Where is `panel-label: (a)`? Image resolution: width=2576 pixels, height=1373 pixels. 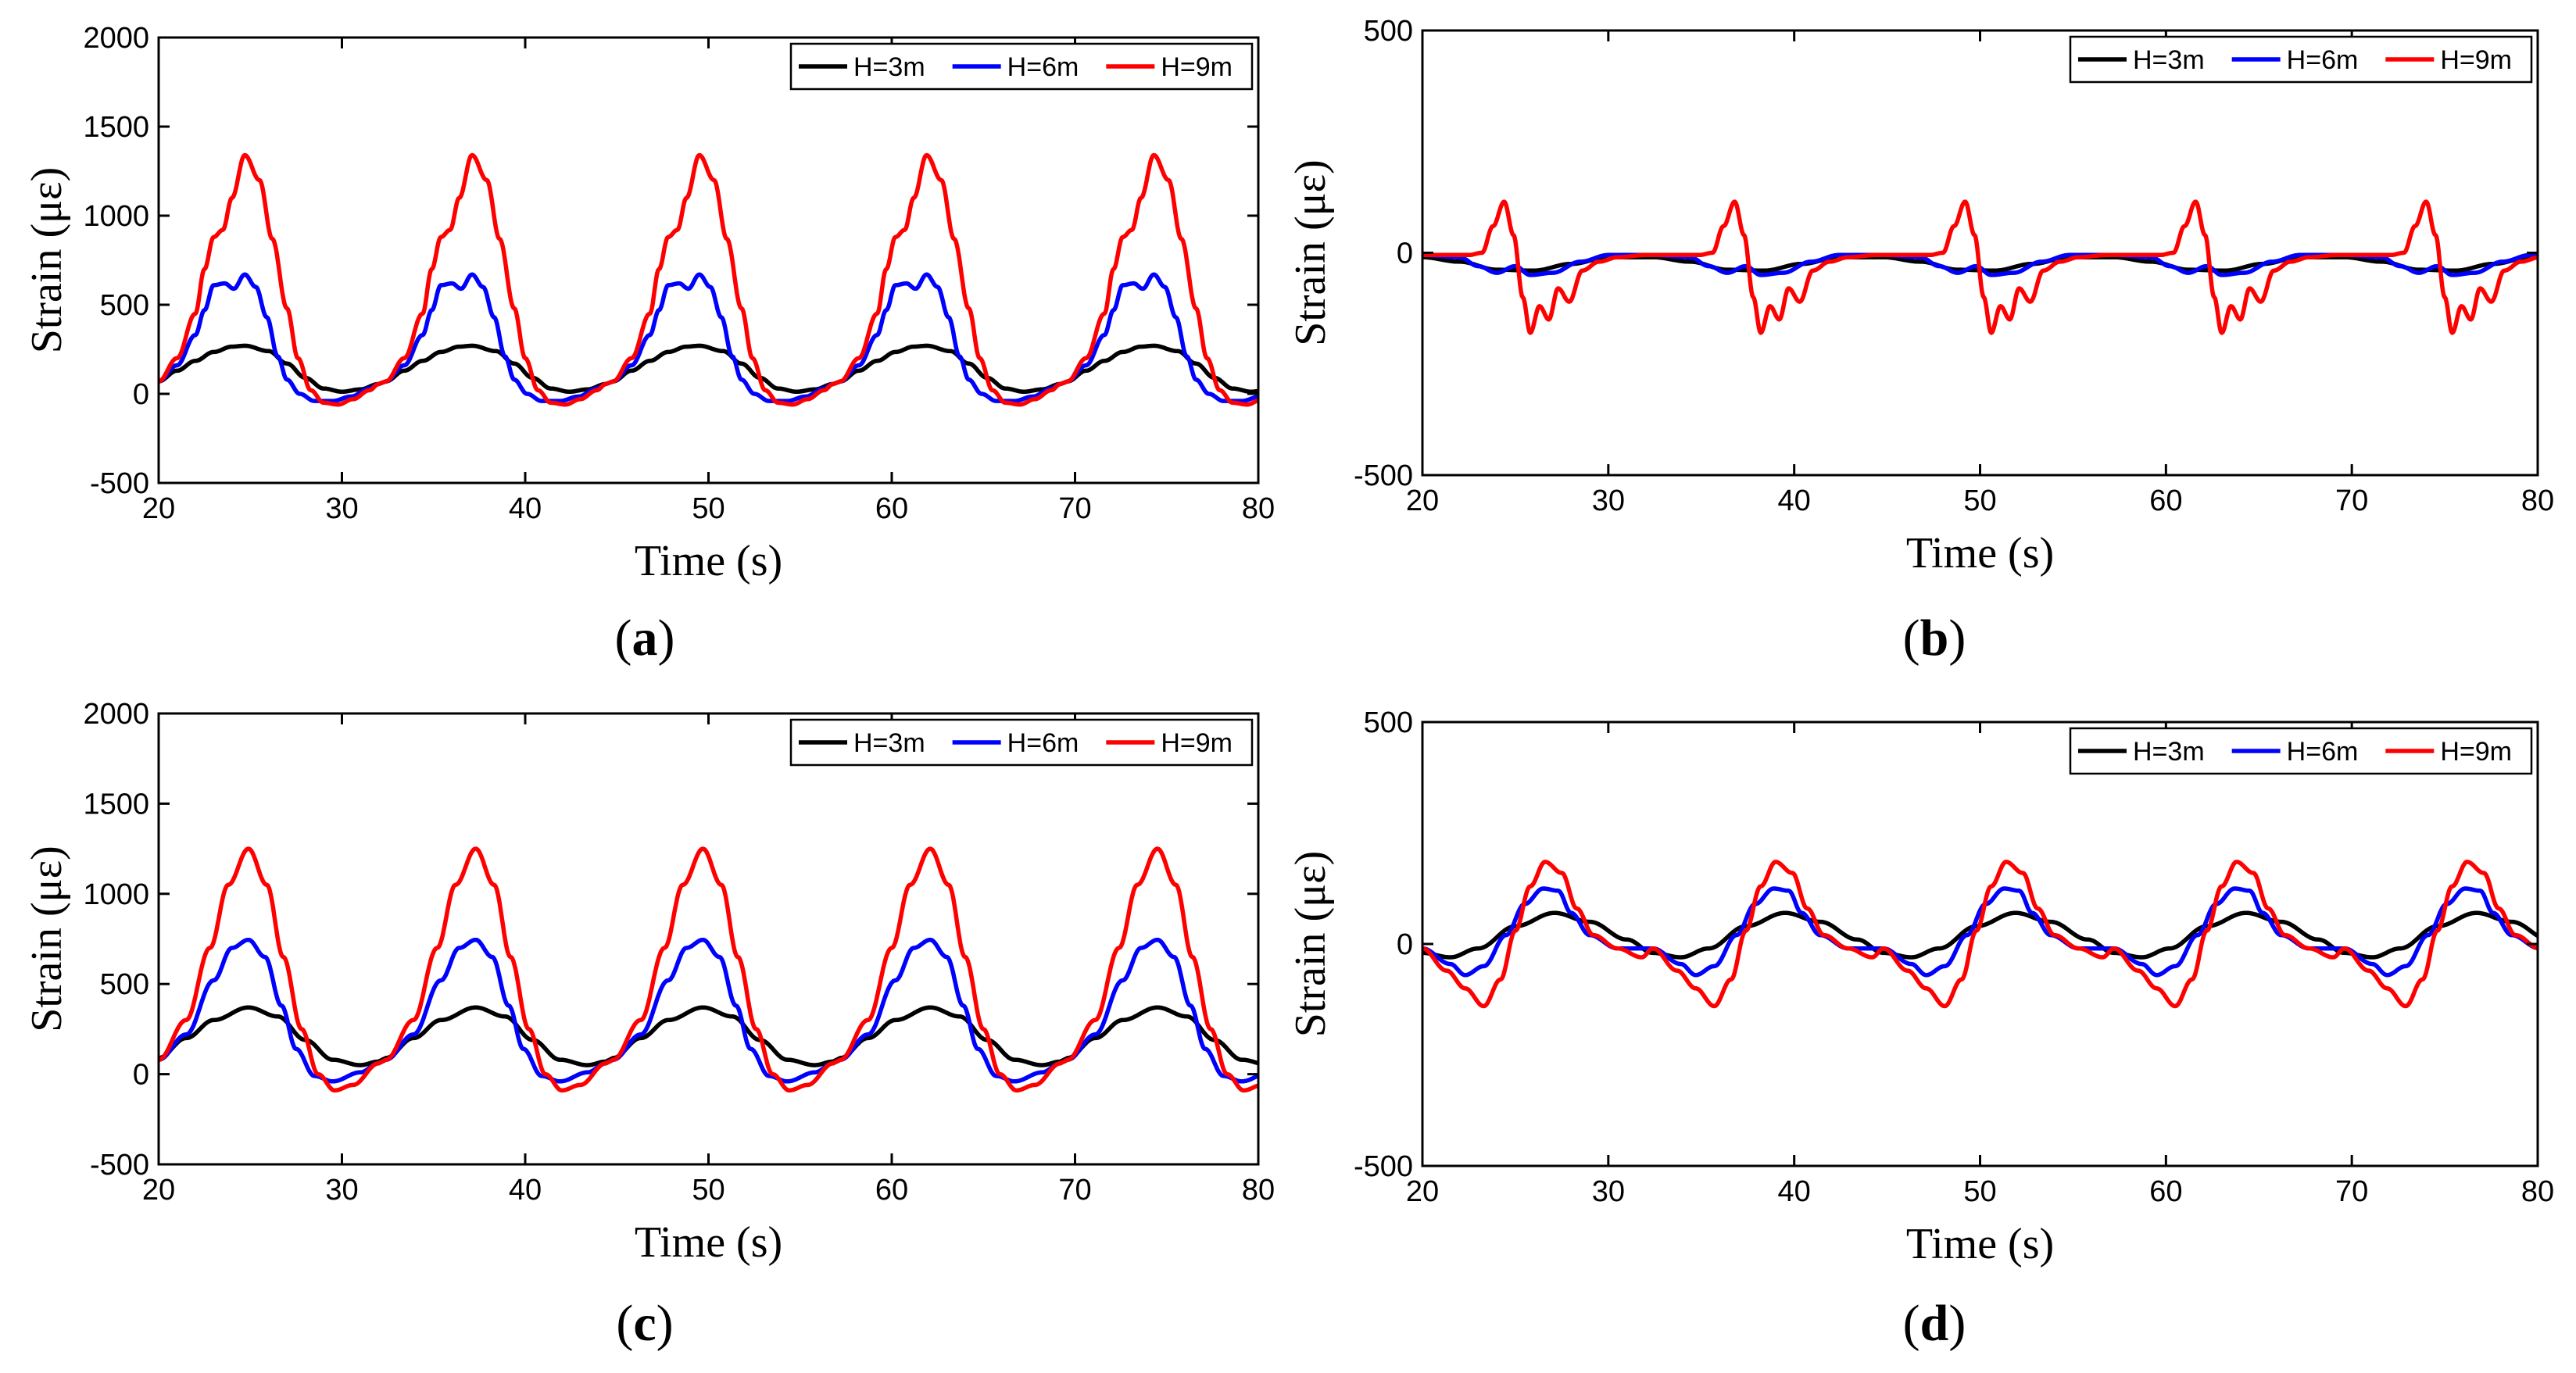
panel-label: (a) is located at coordinates (645, 639).